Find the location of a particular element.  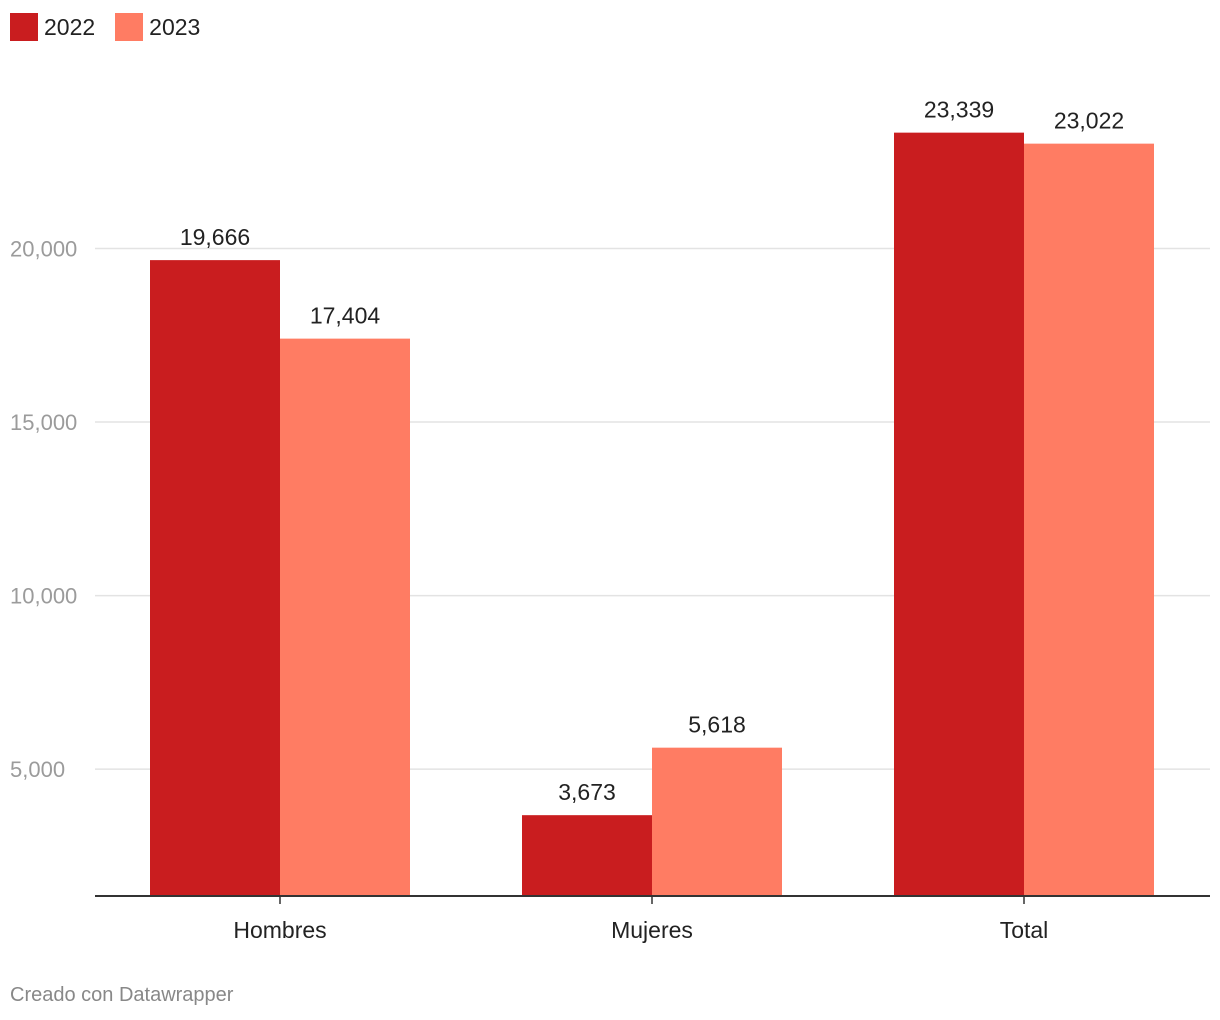

legend-item-2022: 2022 is located at coordinates (52, 27).